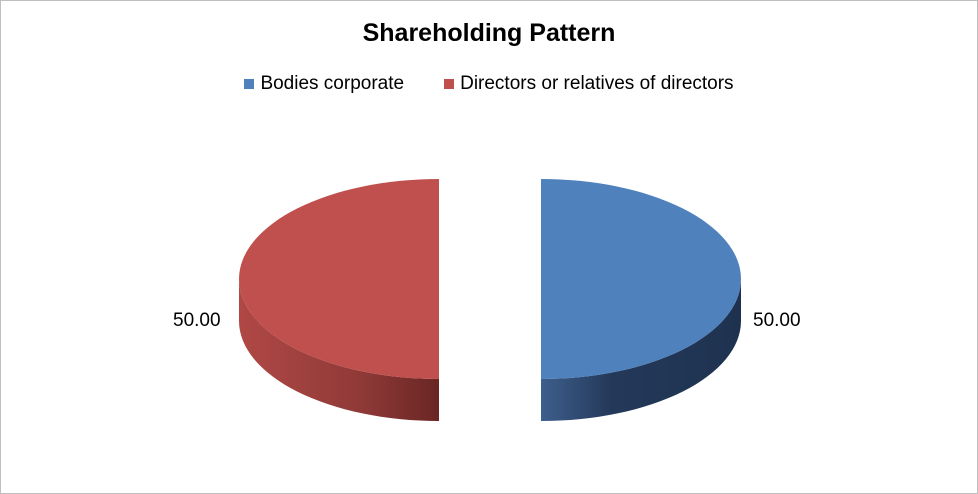 This screenshot has height=494, width=978. I want to click on slice-directors, so click(339, 279).